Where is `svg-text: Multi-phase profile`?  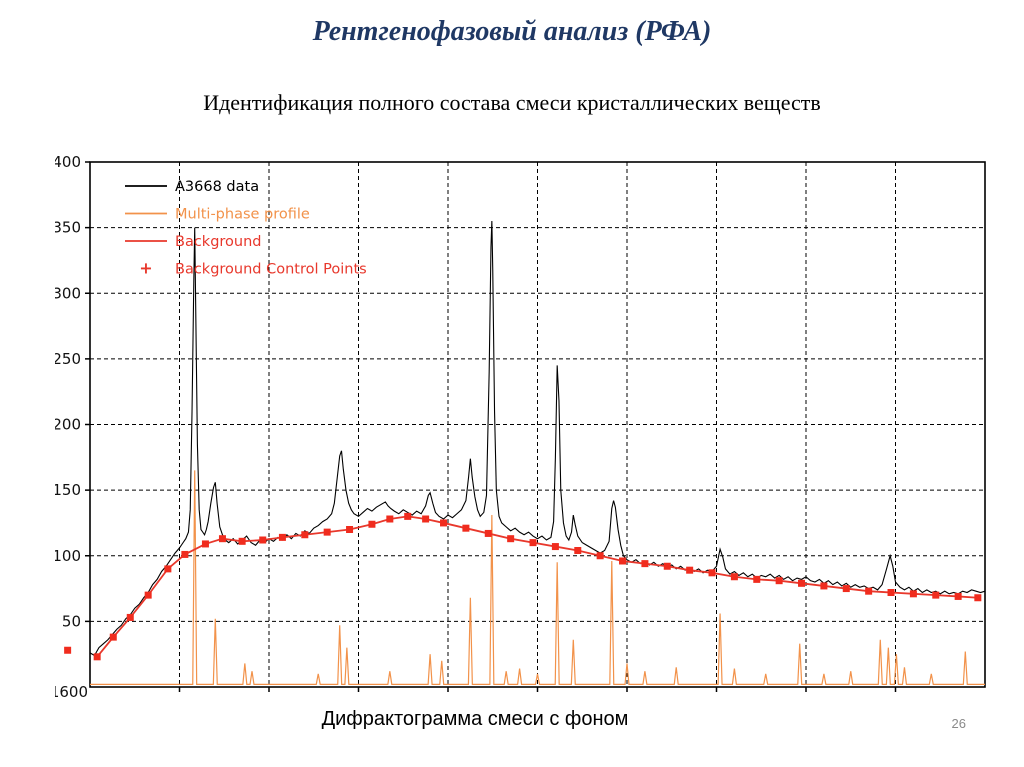 svg-text: Multi-phase profile is located at coordinates (242, 215).